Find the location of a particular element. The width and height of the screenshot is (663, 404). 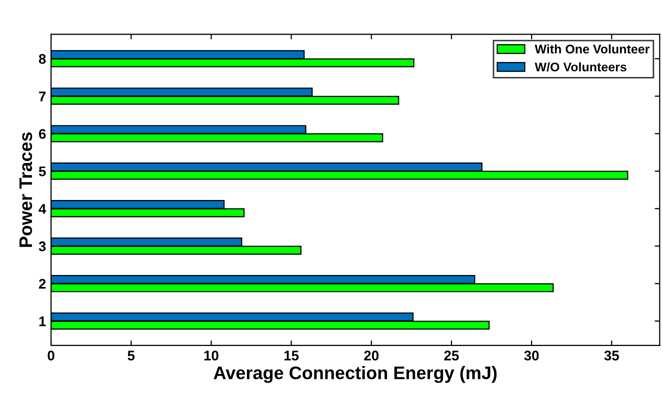

x-tick-label: 35 is located at coordinates (611, 355).